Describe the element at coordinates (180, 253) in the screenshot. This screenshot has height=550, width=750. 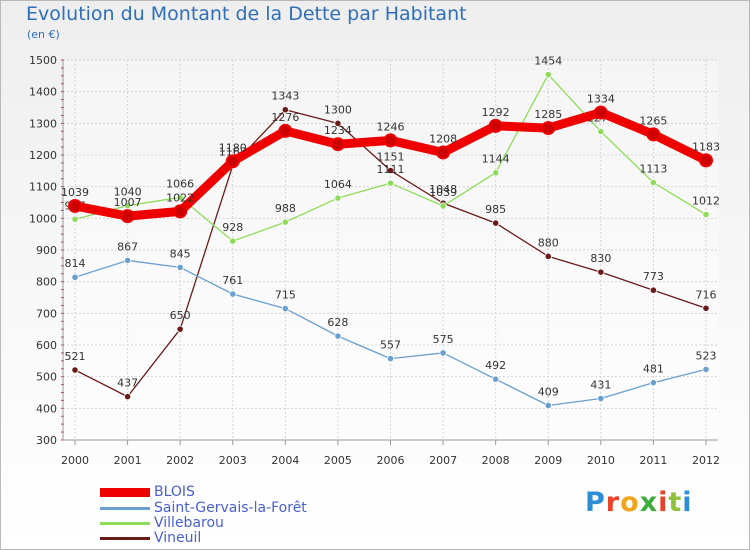
I see `data-label-saint-gervais-la-for-t: 845` at that location.